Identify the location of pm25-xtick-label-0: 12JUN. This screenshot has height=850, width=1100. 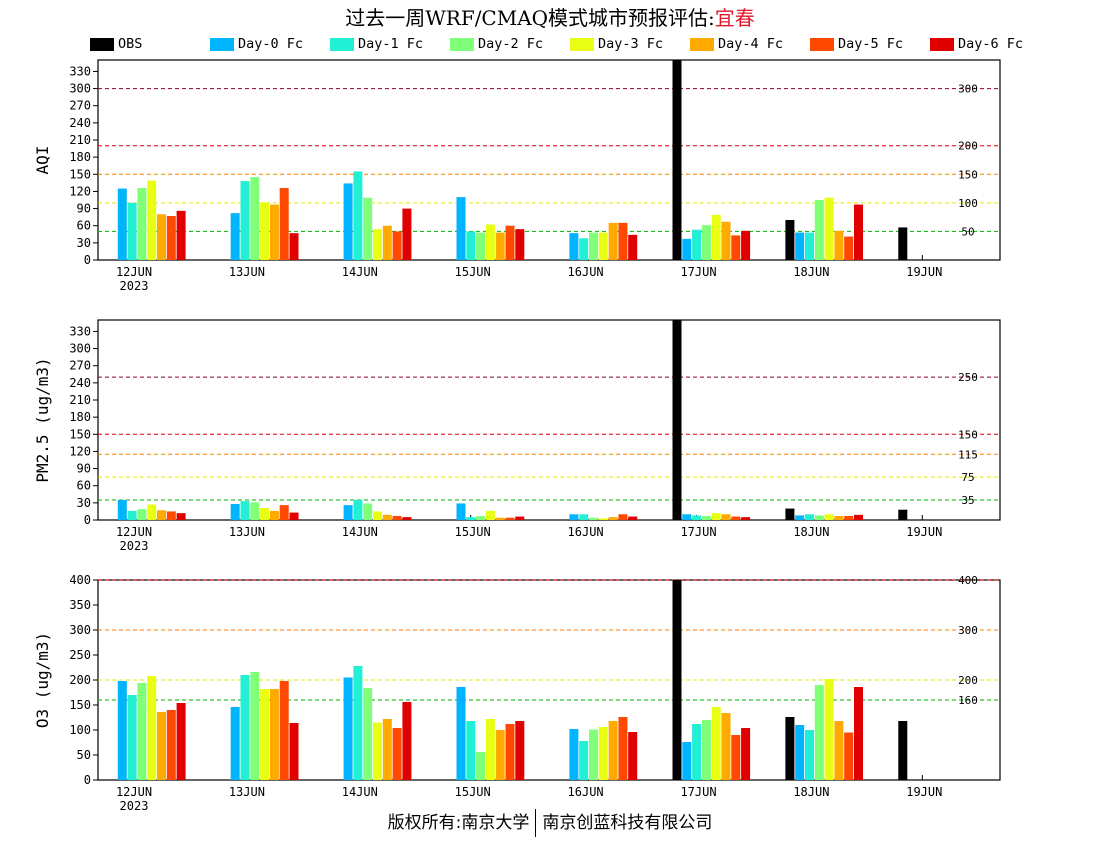
(134, 532).